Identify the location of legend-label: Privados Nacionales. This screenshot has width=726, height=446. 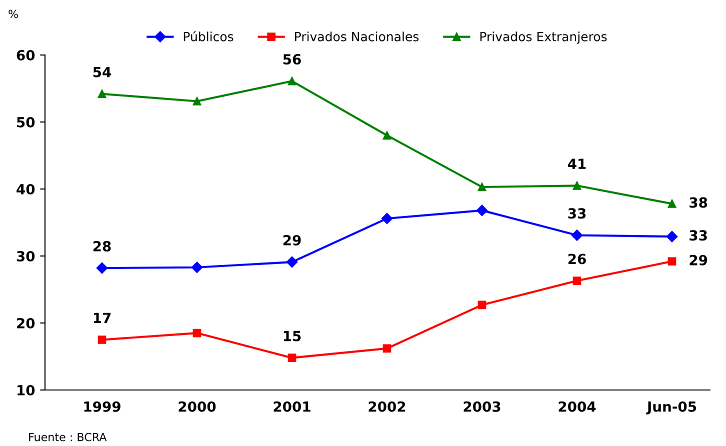
(357, 37).